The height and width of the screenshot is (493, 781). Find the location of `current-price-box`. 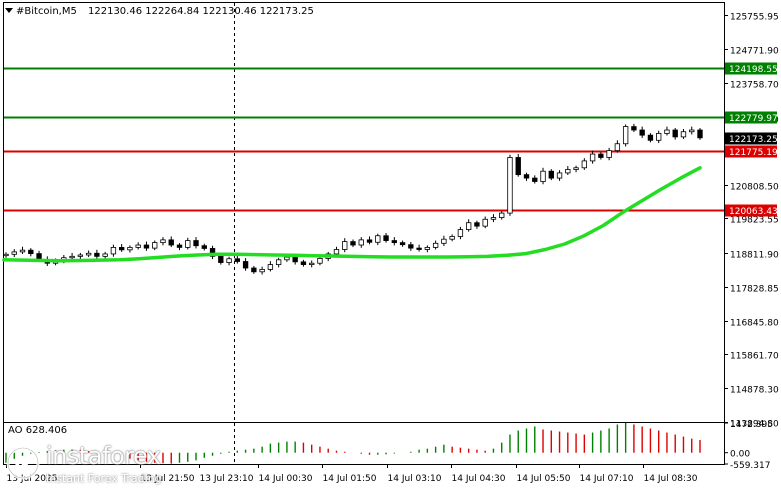

current-price-box is located at coordinates (751, 138).